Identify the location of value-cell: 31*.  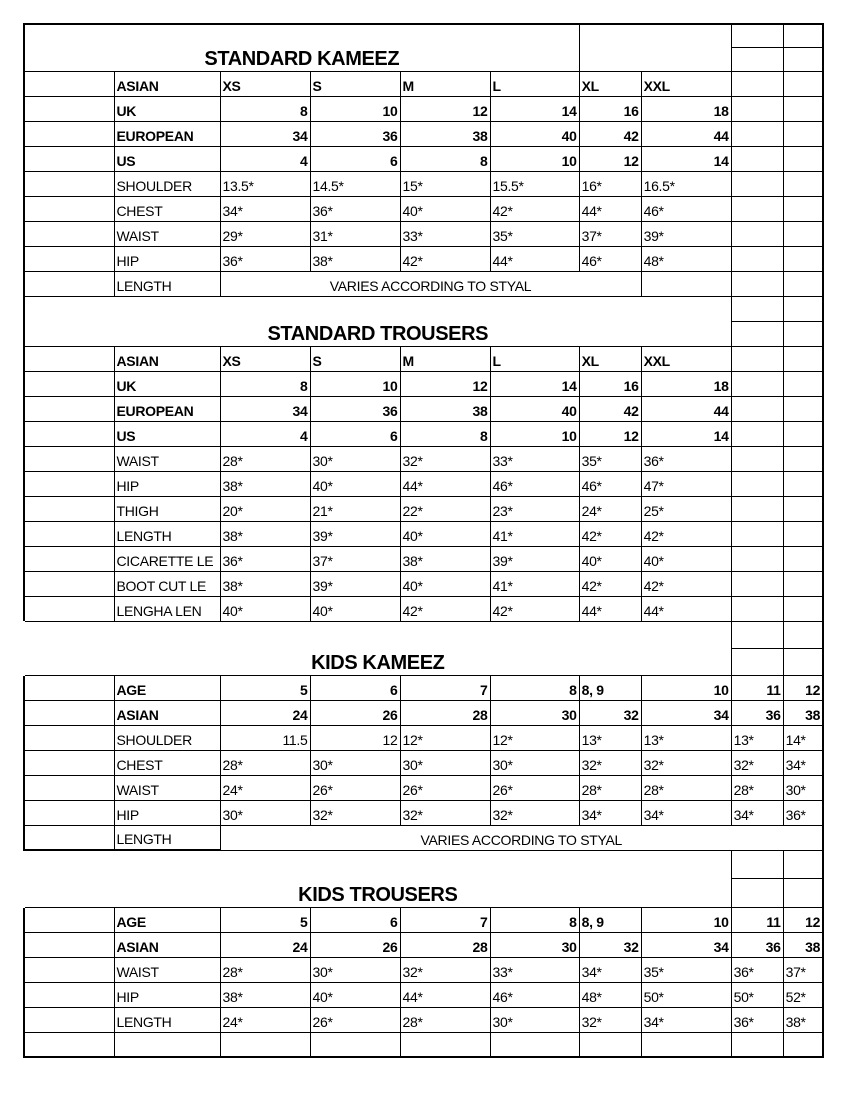
(355, 233).